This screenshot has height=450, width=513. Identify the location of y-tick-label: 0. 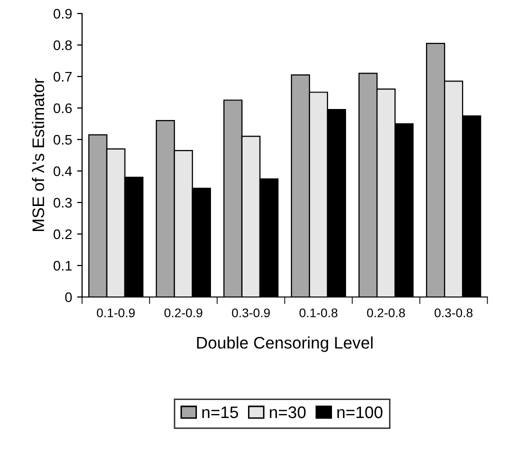
(68, 297).